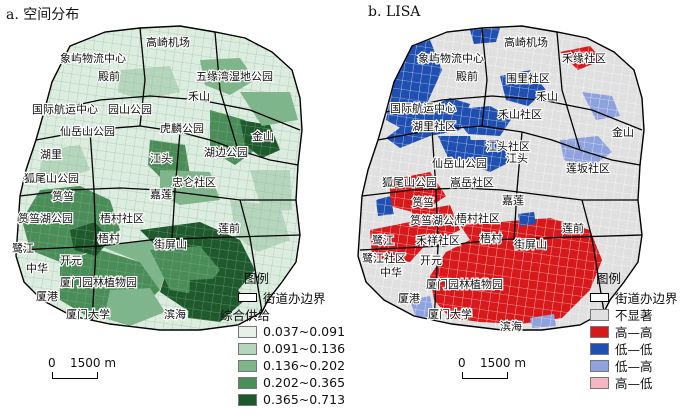  What do you see at coordinates (409, 182) in the screenshot?
I see `place-label-b-13: 狐尾山公园` at bounding box center [409, 182].